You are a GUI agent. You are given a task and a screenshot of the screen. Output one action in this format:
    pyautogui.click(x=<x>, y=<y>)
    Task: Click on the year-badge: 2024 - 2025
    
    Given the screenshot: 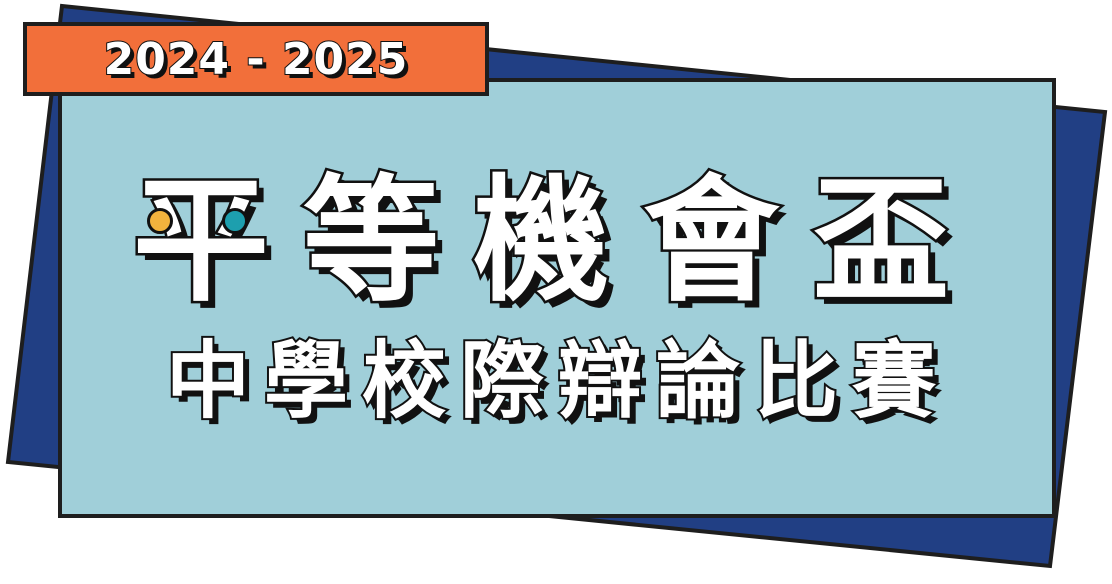 What is the action you would take?
    pyautogui.click(x=256, y=59)
    